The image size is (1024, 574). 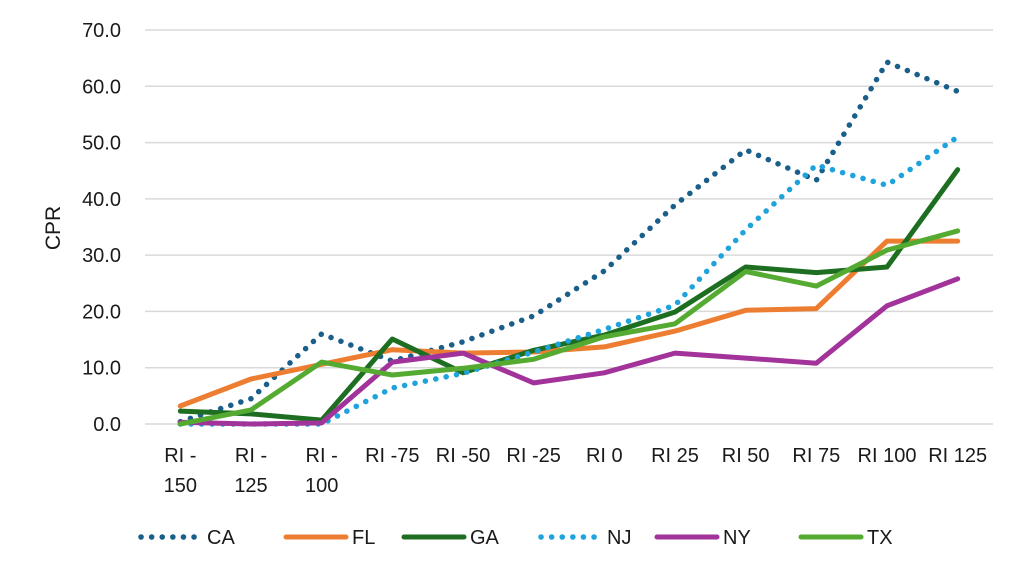 I want to click on y-tick-label: 30.0, so click(x=101, y=256).